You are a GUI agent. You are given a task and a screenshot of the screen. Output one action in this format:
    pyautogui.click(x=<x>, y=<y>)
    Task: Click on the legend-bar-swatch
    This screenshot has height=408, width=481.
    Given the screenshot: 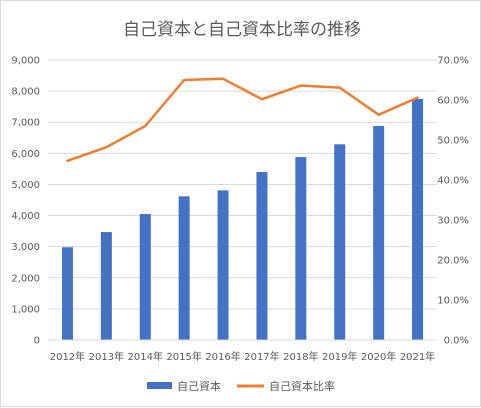 What is the action you would take?
    pyautogui.click(x=159, y=385)
    